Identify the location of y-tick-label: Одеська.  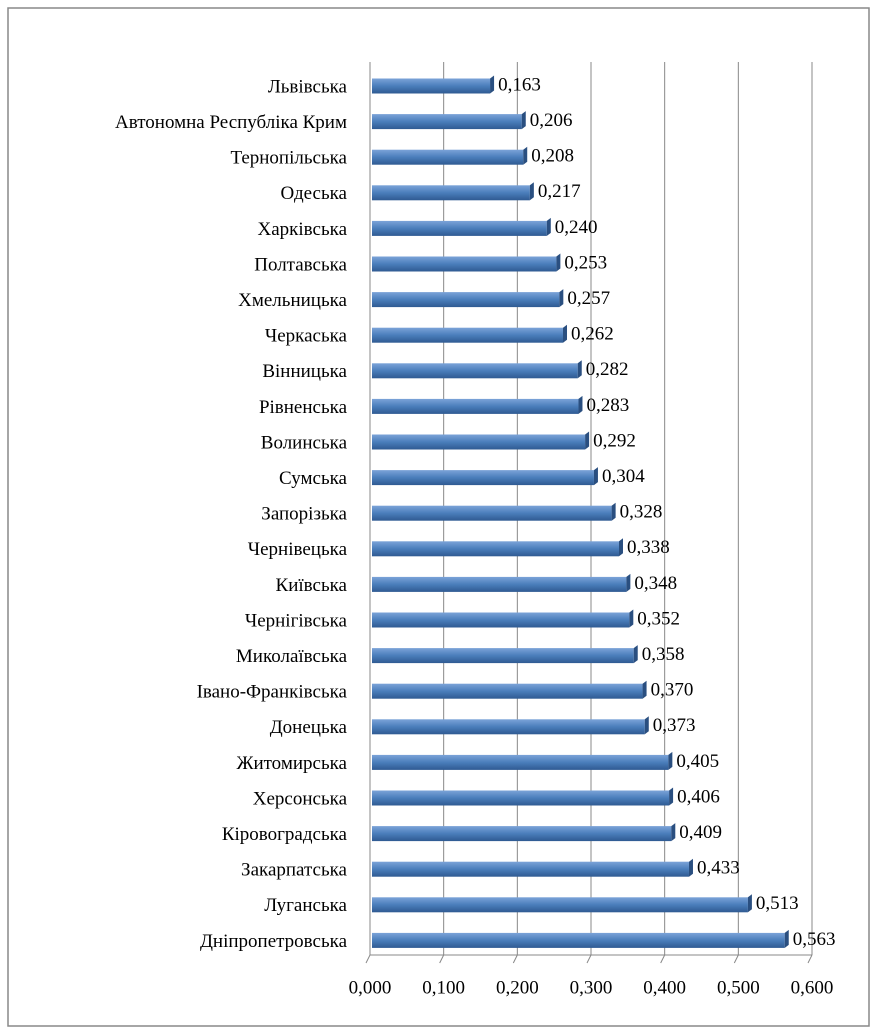
(313, 193).